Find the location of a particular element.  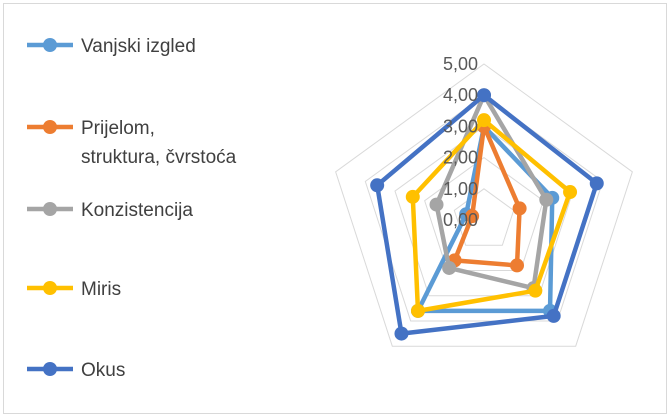

tick-label-0: 0,00 is located at coordinates (460, 220).